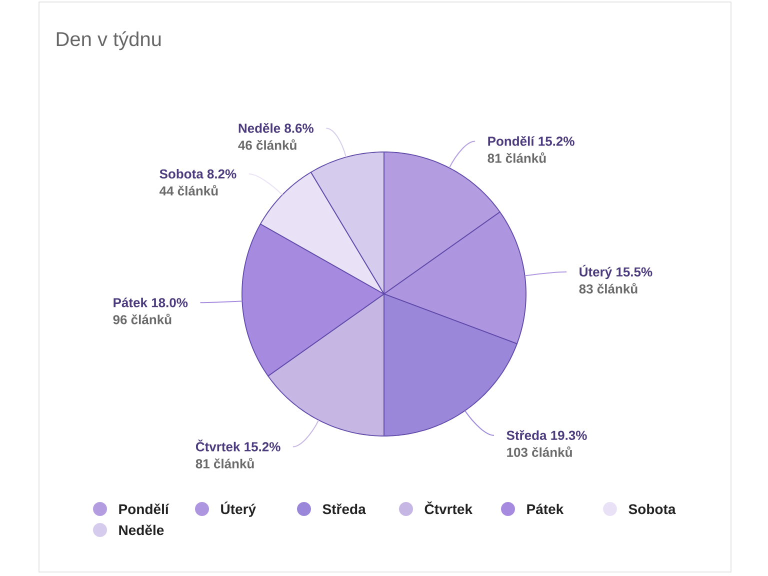  I want to click on slice-label: Sobota, so click(182, 173).